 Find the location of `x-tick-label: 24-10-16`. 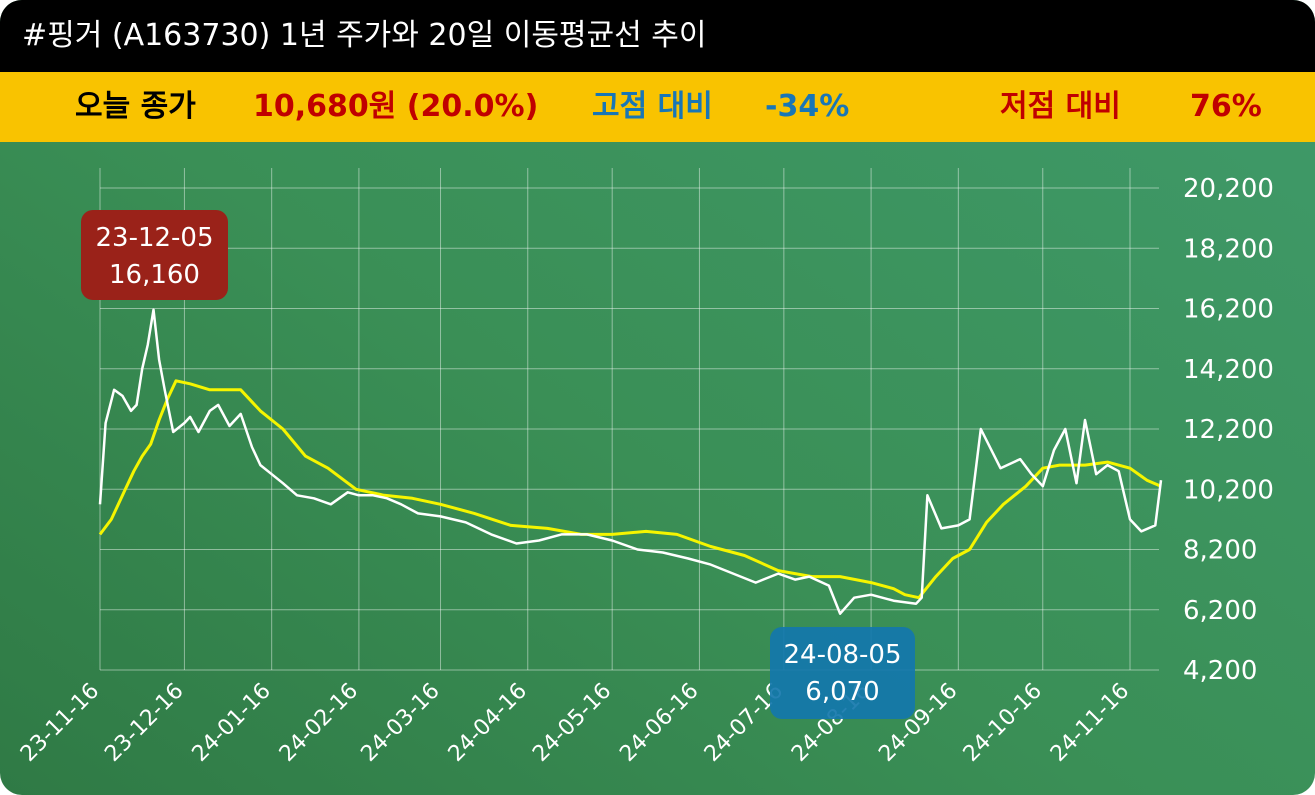

x-tick-label: 24-10-16 is located at coordinates (1003, 723).